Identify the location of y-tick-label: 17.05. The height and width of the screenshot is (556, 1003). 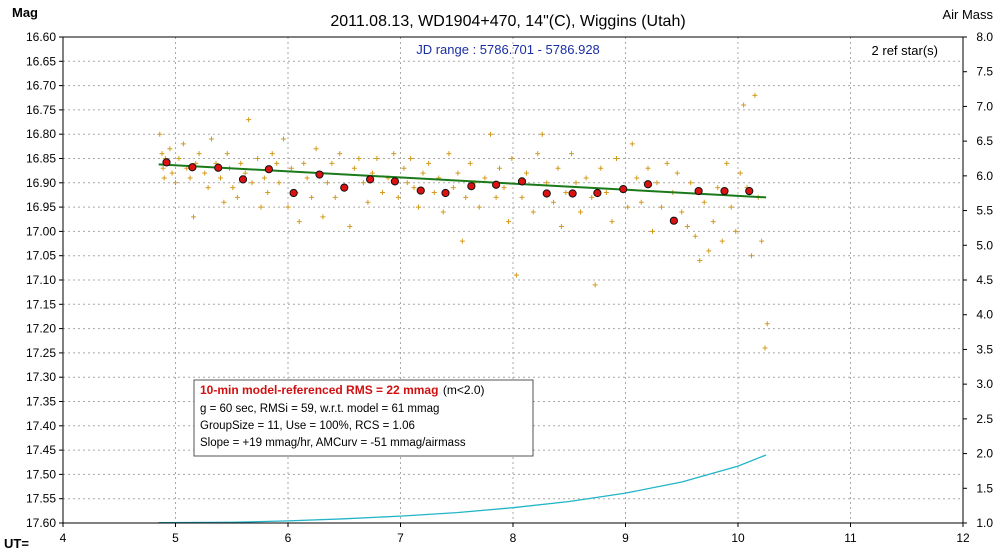
(41, 256).